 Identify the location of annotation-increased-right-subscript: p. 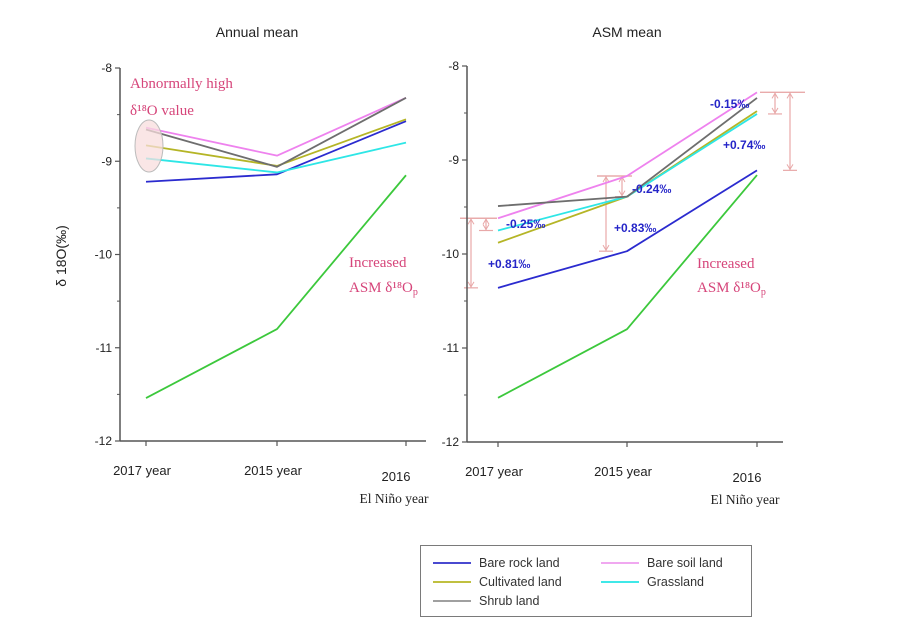
(763, 292).